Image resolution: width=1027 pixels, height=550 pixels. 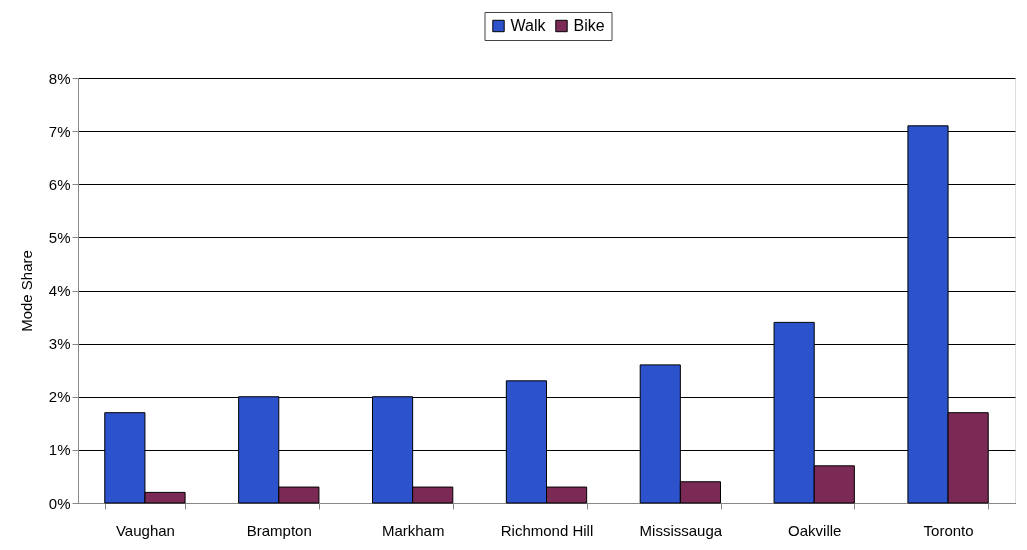 What do you see at coordinates (815, 530) in the screenshot?
I see `x-tick-label: Oakville` at bounding box center [815, 530].